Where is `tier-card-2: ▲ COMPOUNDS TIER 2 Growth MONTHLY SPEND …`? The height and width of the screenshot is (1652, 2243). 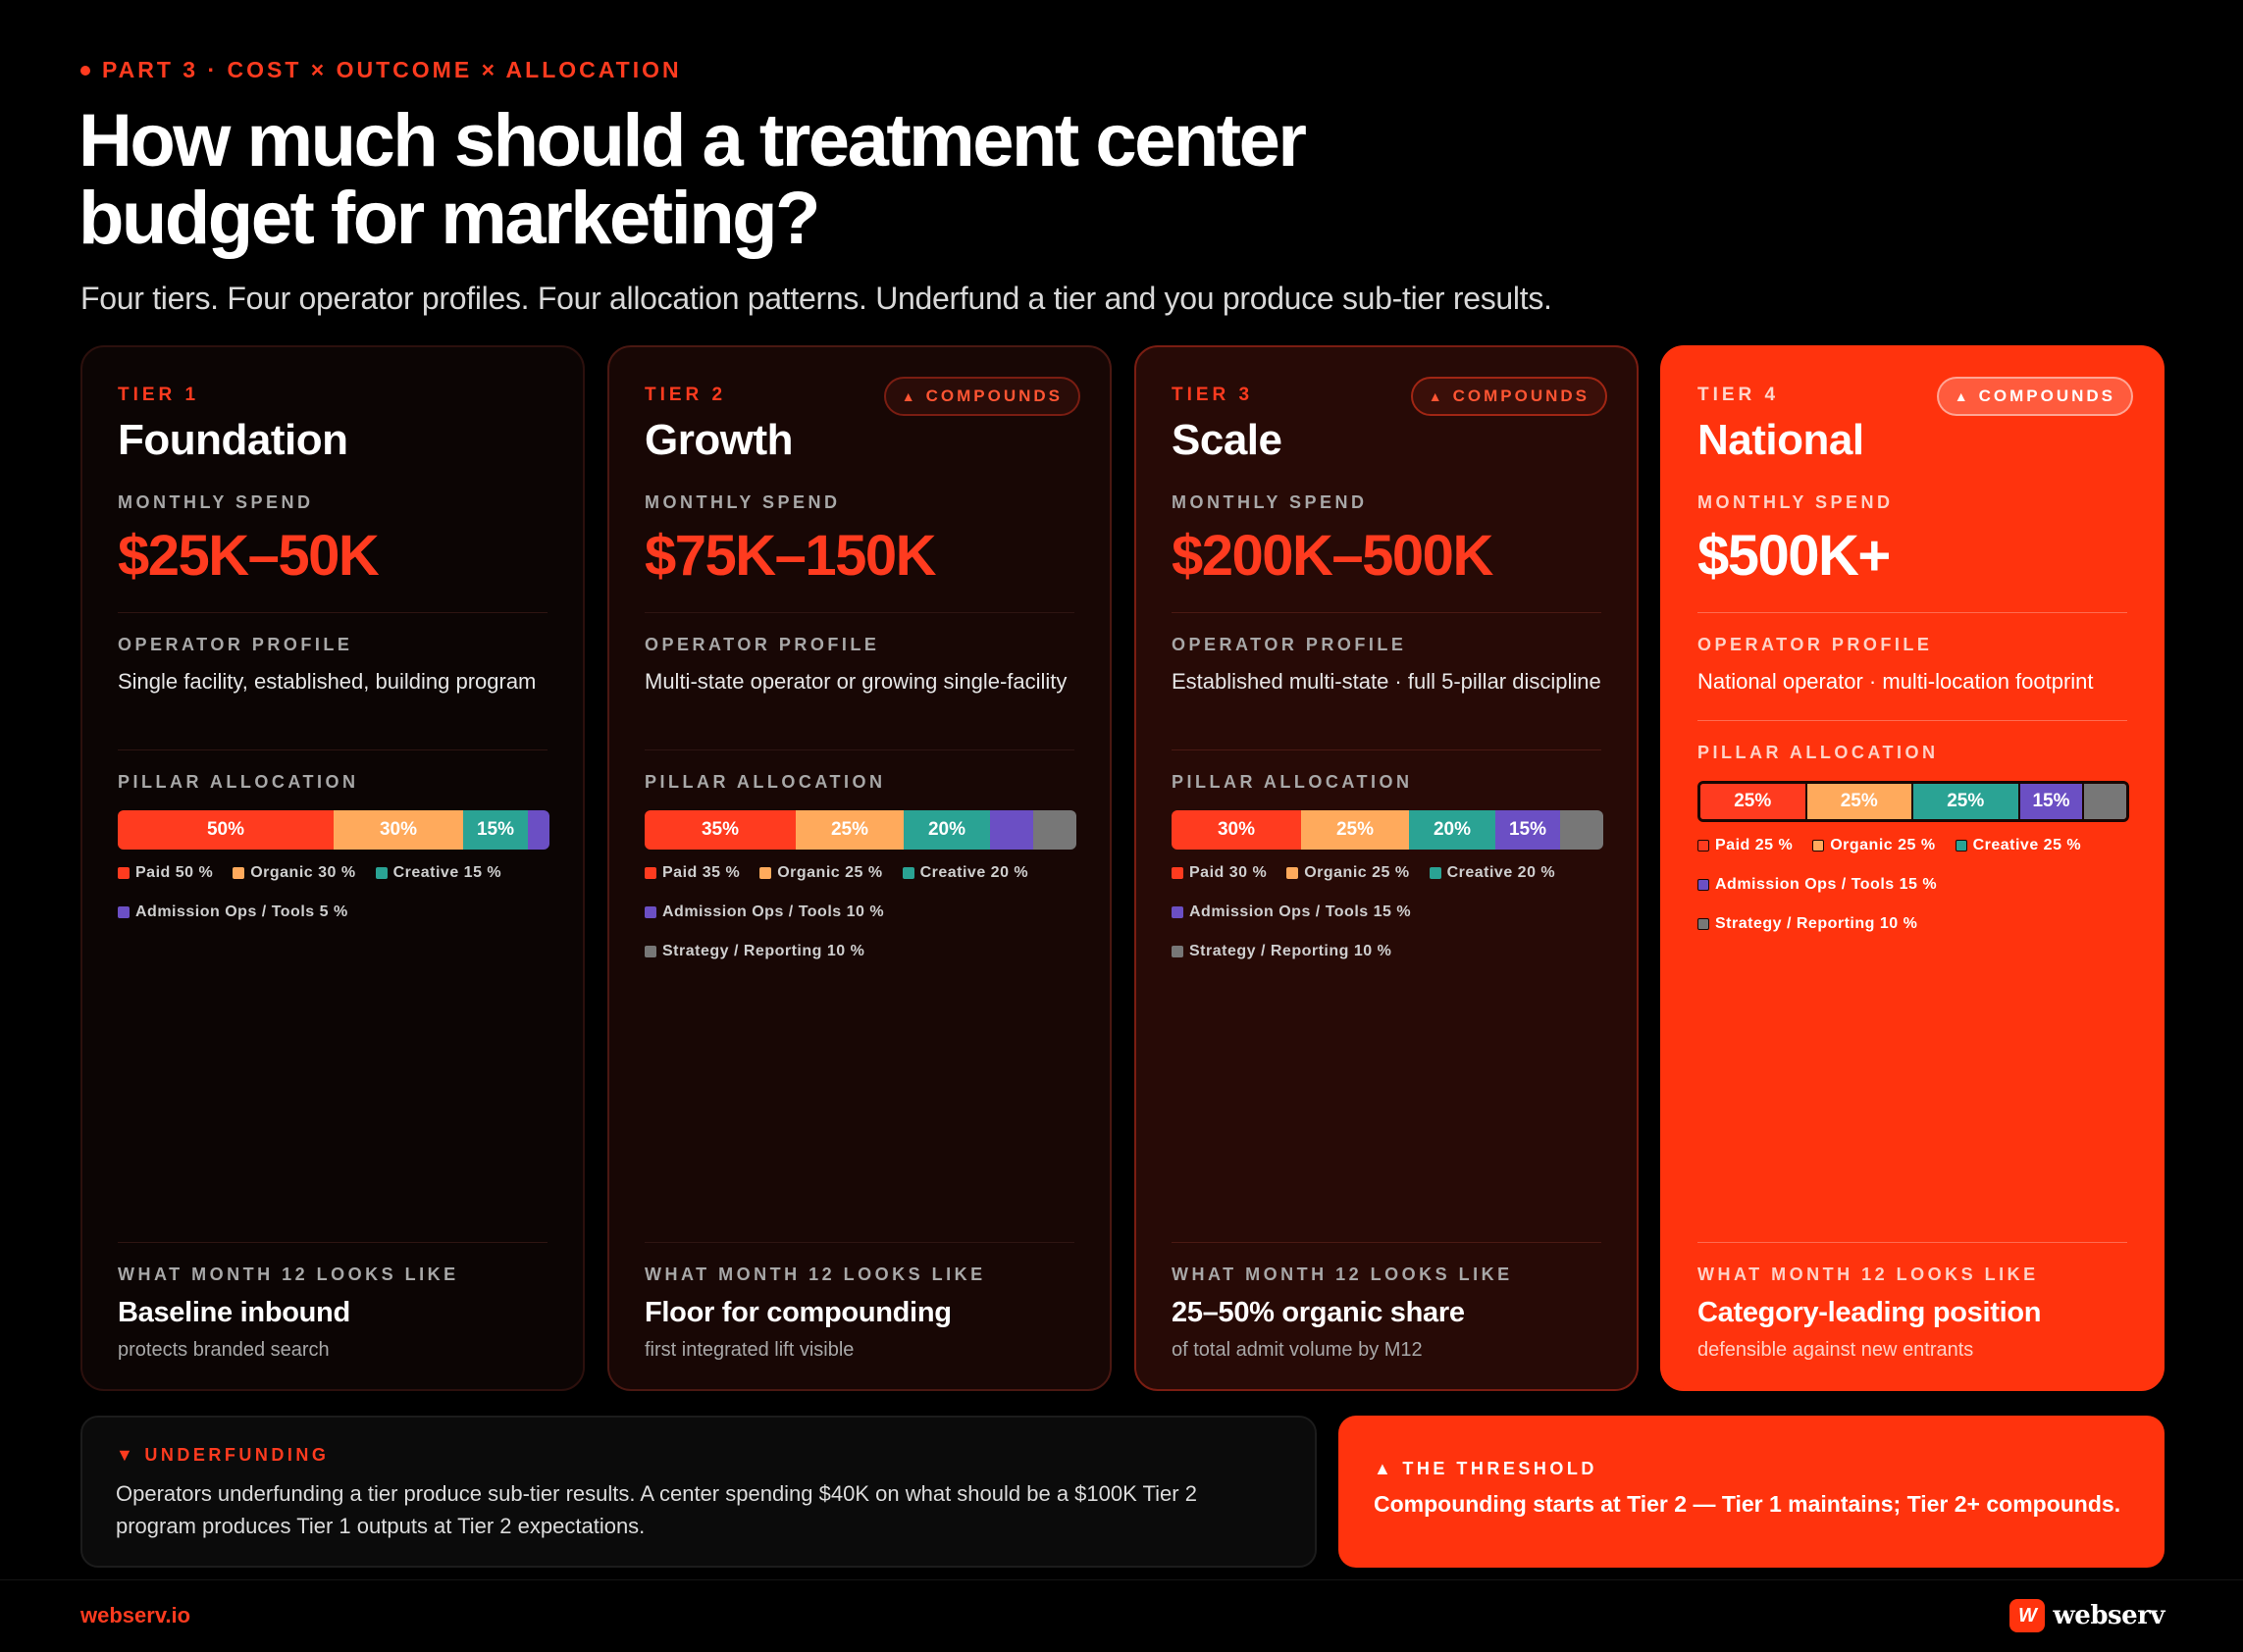 tier-card-2: ▲ COMPOUNDS TIER 2 Growth MONTHLY SPEND … is located at coordinates (859, 868).